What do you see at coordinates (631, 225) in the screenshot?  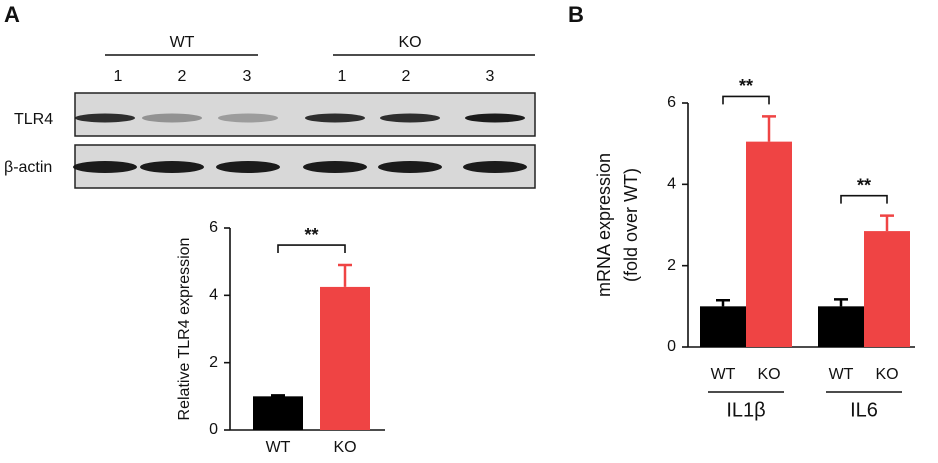 I see `y-axis-label: (fold over WT)` at bounding box center [631, 225].